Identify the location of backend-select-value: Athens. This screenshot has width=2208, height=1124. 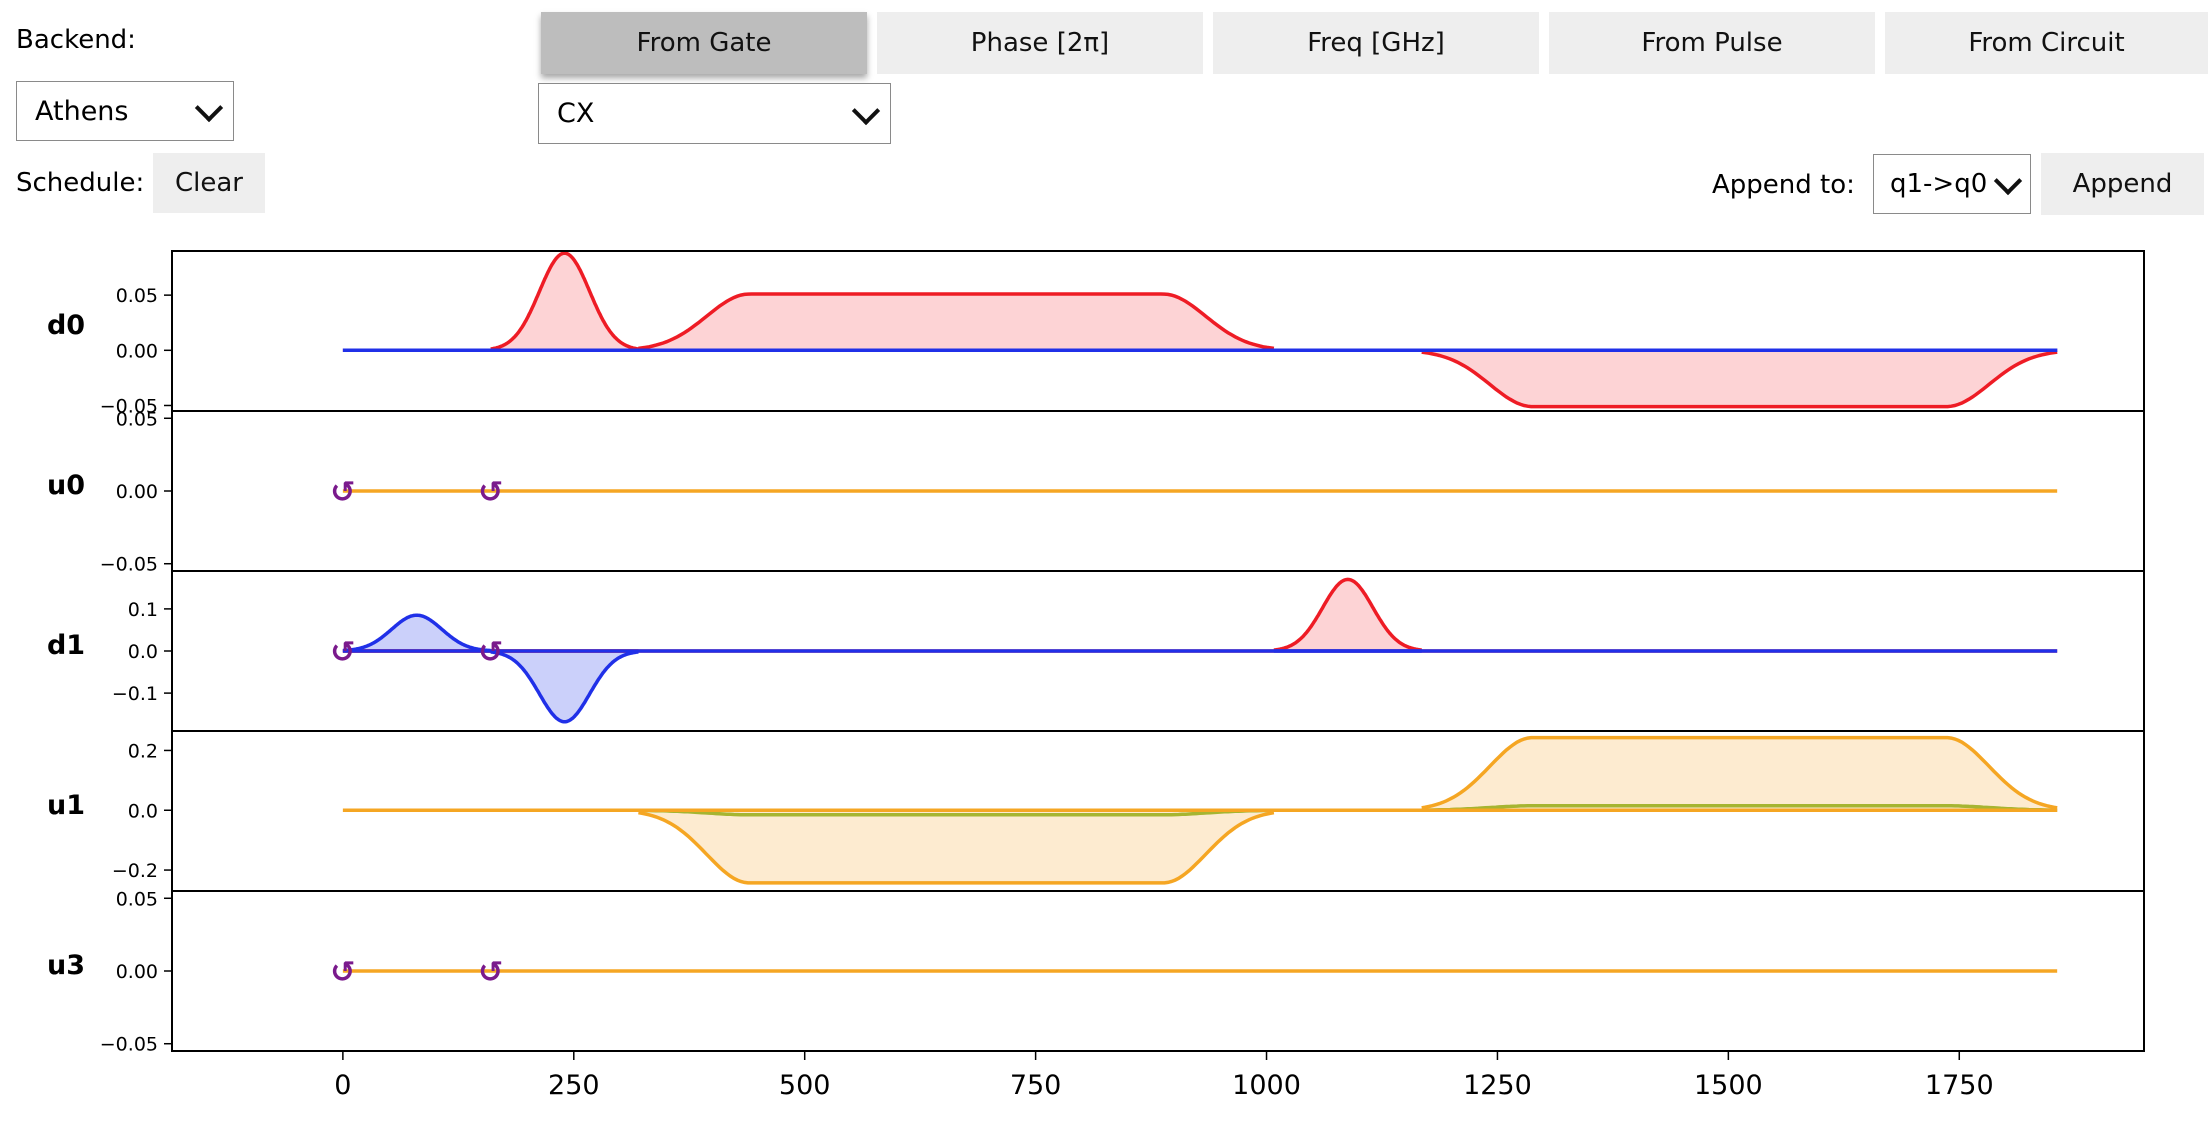
(82, 111).